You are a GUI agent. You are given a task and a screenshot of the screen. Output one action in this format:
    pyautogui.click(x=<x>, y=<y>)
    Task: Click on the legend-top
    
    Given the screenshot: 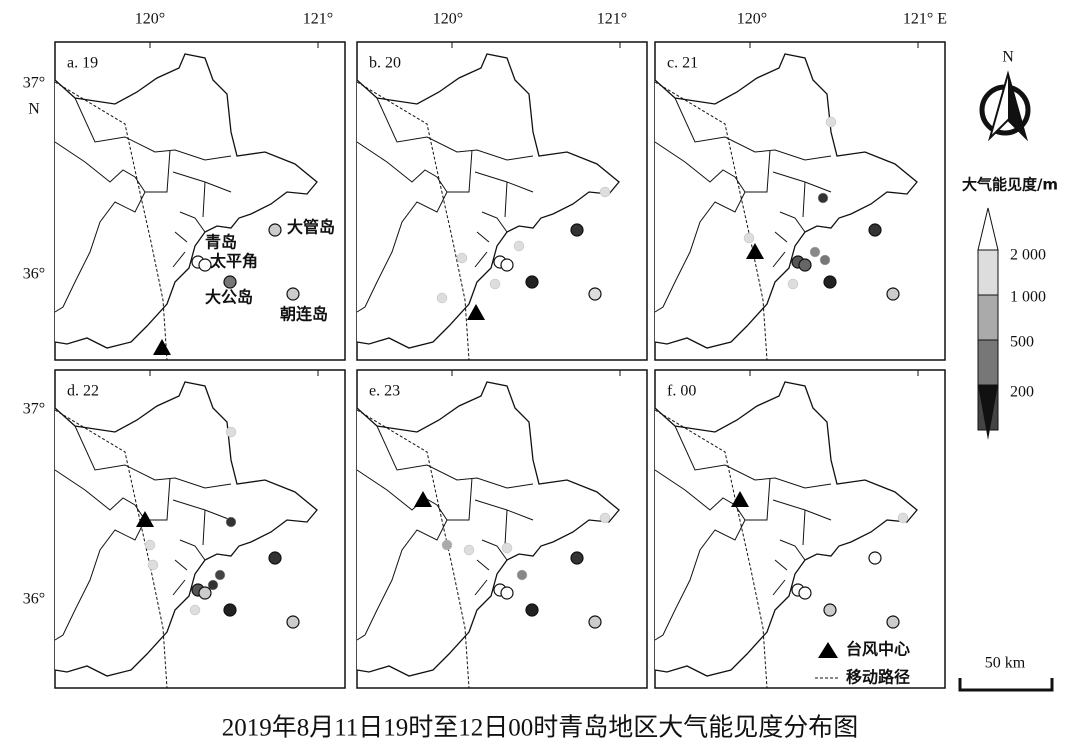 What is the action you would take?
    pyautogui.click(x=988, y=229)
    